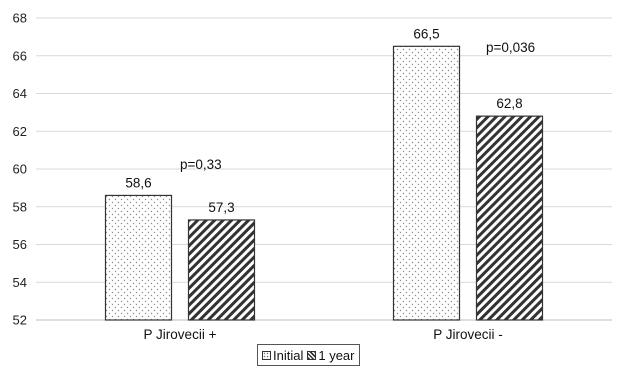 This screenshot has width=618, height=369. I want to click on annotation-p-value-2: p=0,036, so click(510, 47).